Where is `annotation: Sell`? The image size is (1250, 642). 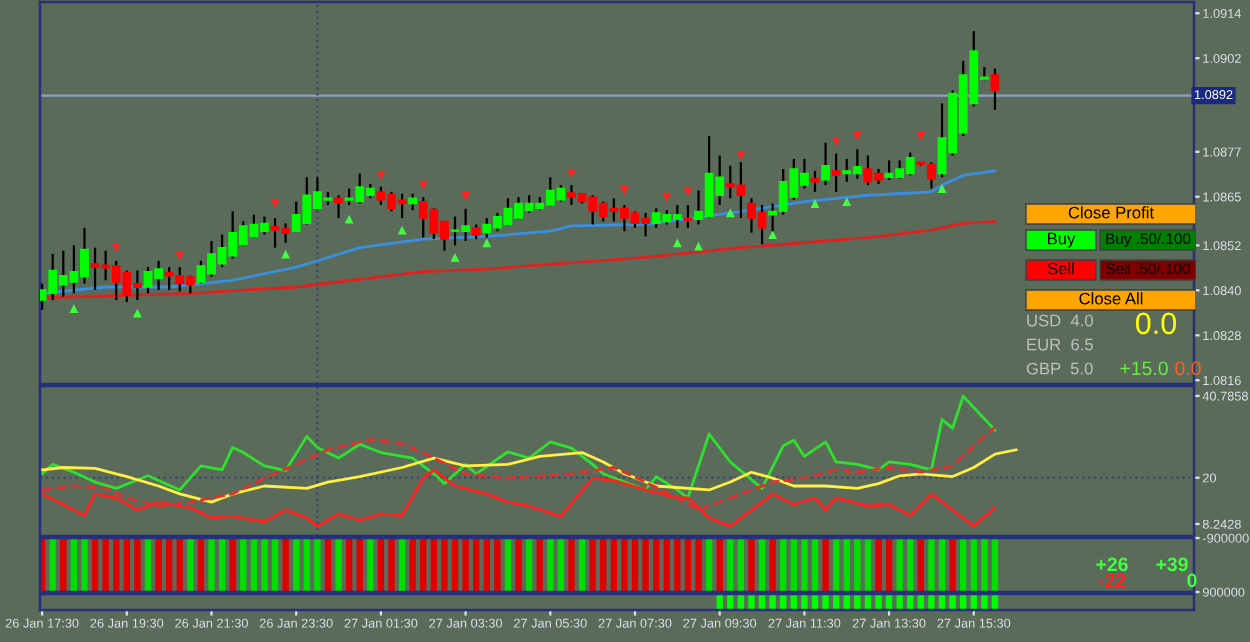 annotation: Sell is located at coordinates (1060, 268).